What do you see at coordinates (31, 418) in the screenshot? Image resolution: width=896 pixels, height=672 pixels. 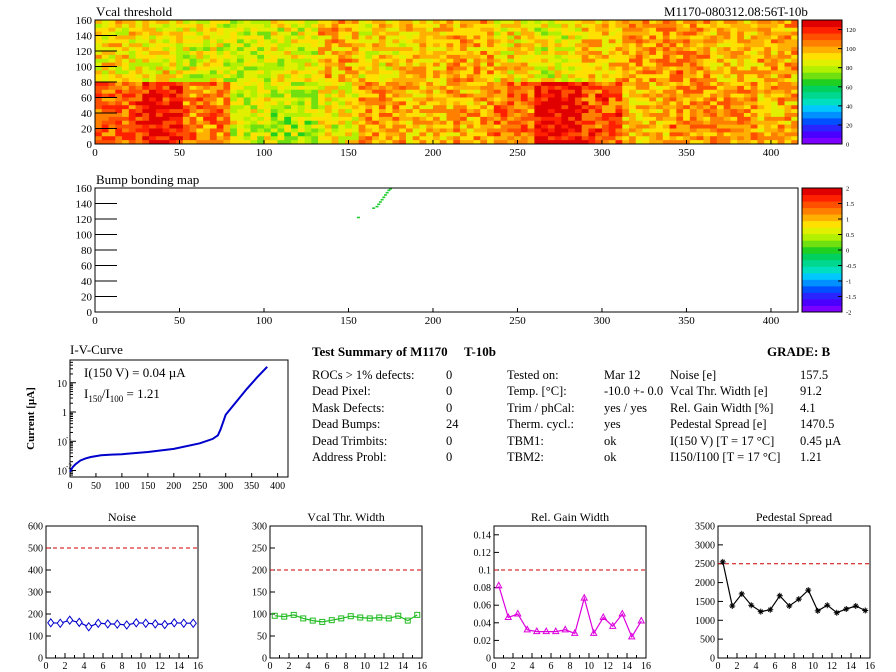 I see `y-axis-label: Current [µA]` at bounding box center [31, 418].